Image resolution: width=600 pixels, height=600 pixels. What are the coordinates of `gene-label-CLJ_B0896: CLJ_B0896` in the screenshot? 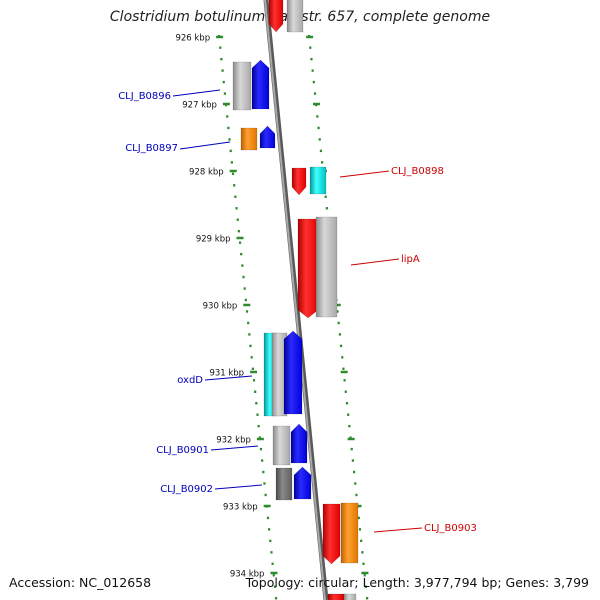 It's located at (144, 96).